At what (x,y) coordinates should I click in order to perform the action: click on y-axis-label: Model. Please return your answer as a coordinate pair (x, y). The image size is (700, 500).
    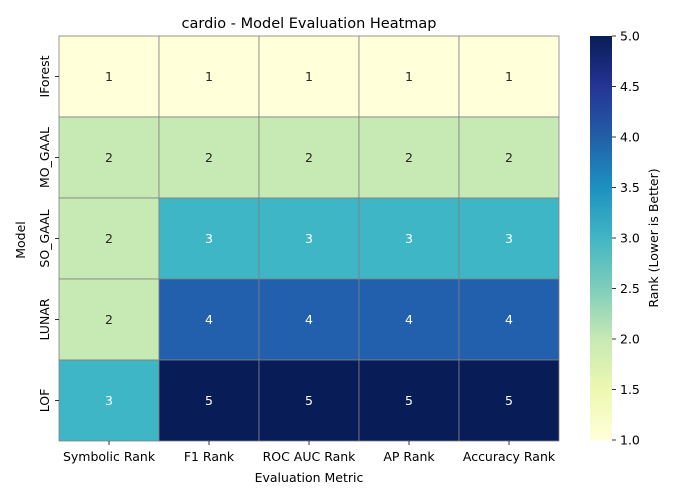
    Looking at the image, I should click on (20, 240).